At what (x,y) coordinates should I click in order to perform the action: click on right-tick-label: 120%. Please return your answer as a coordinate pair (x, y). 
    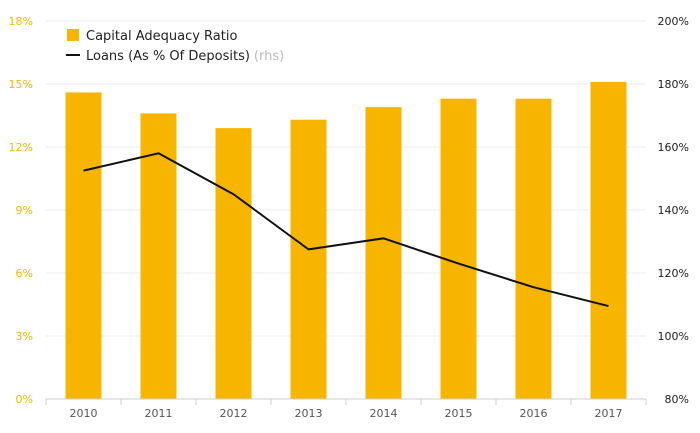
    Looking at the image, I should click on (673, 273).